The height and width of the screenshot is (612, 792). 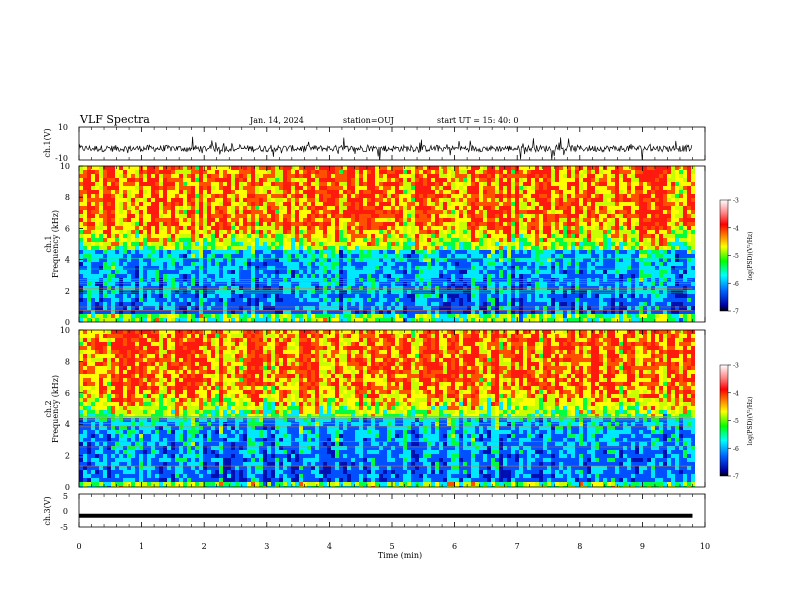 I want to click on x-tick-label: 1, so click(x=141, y=546).